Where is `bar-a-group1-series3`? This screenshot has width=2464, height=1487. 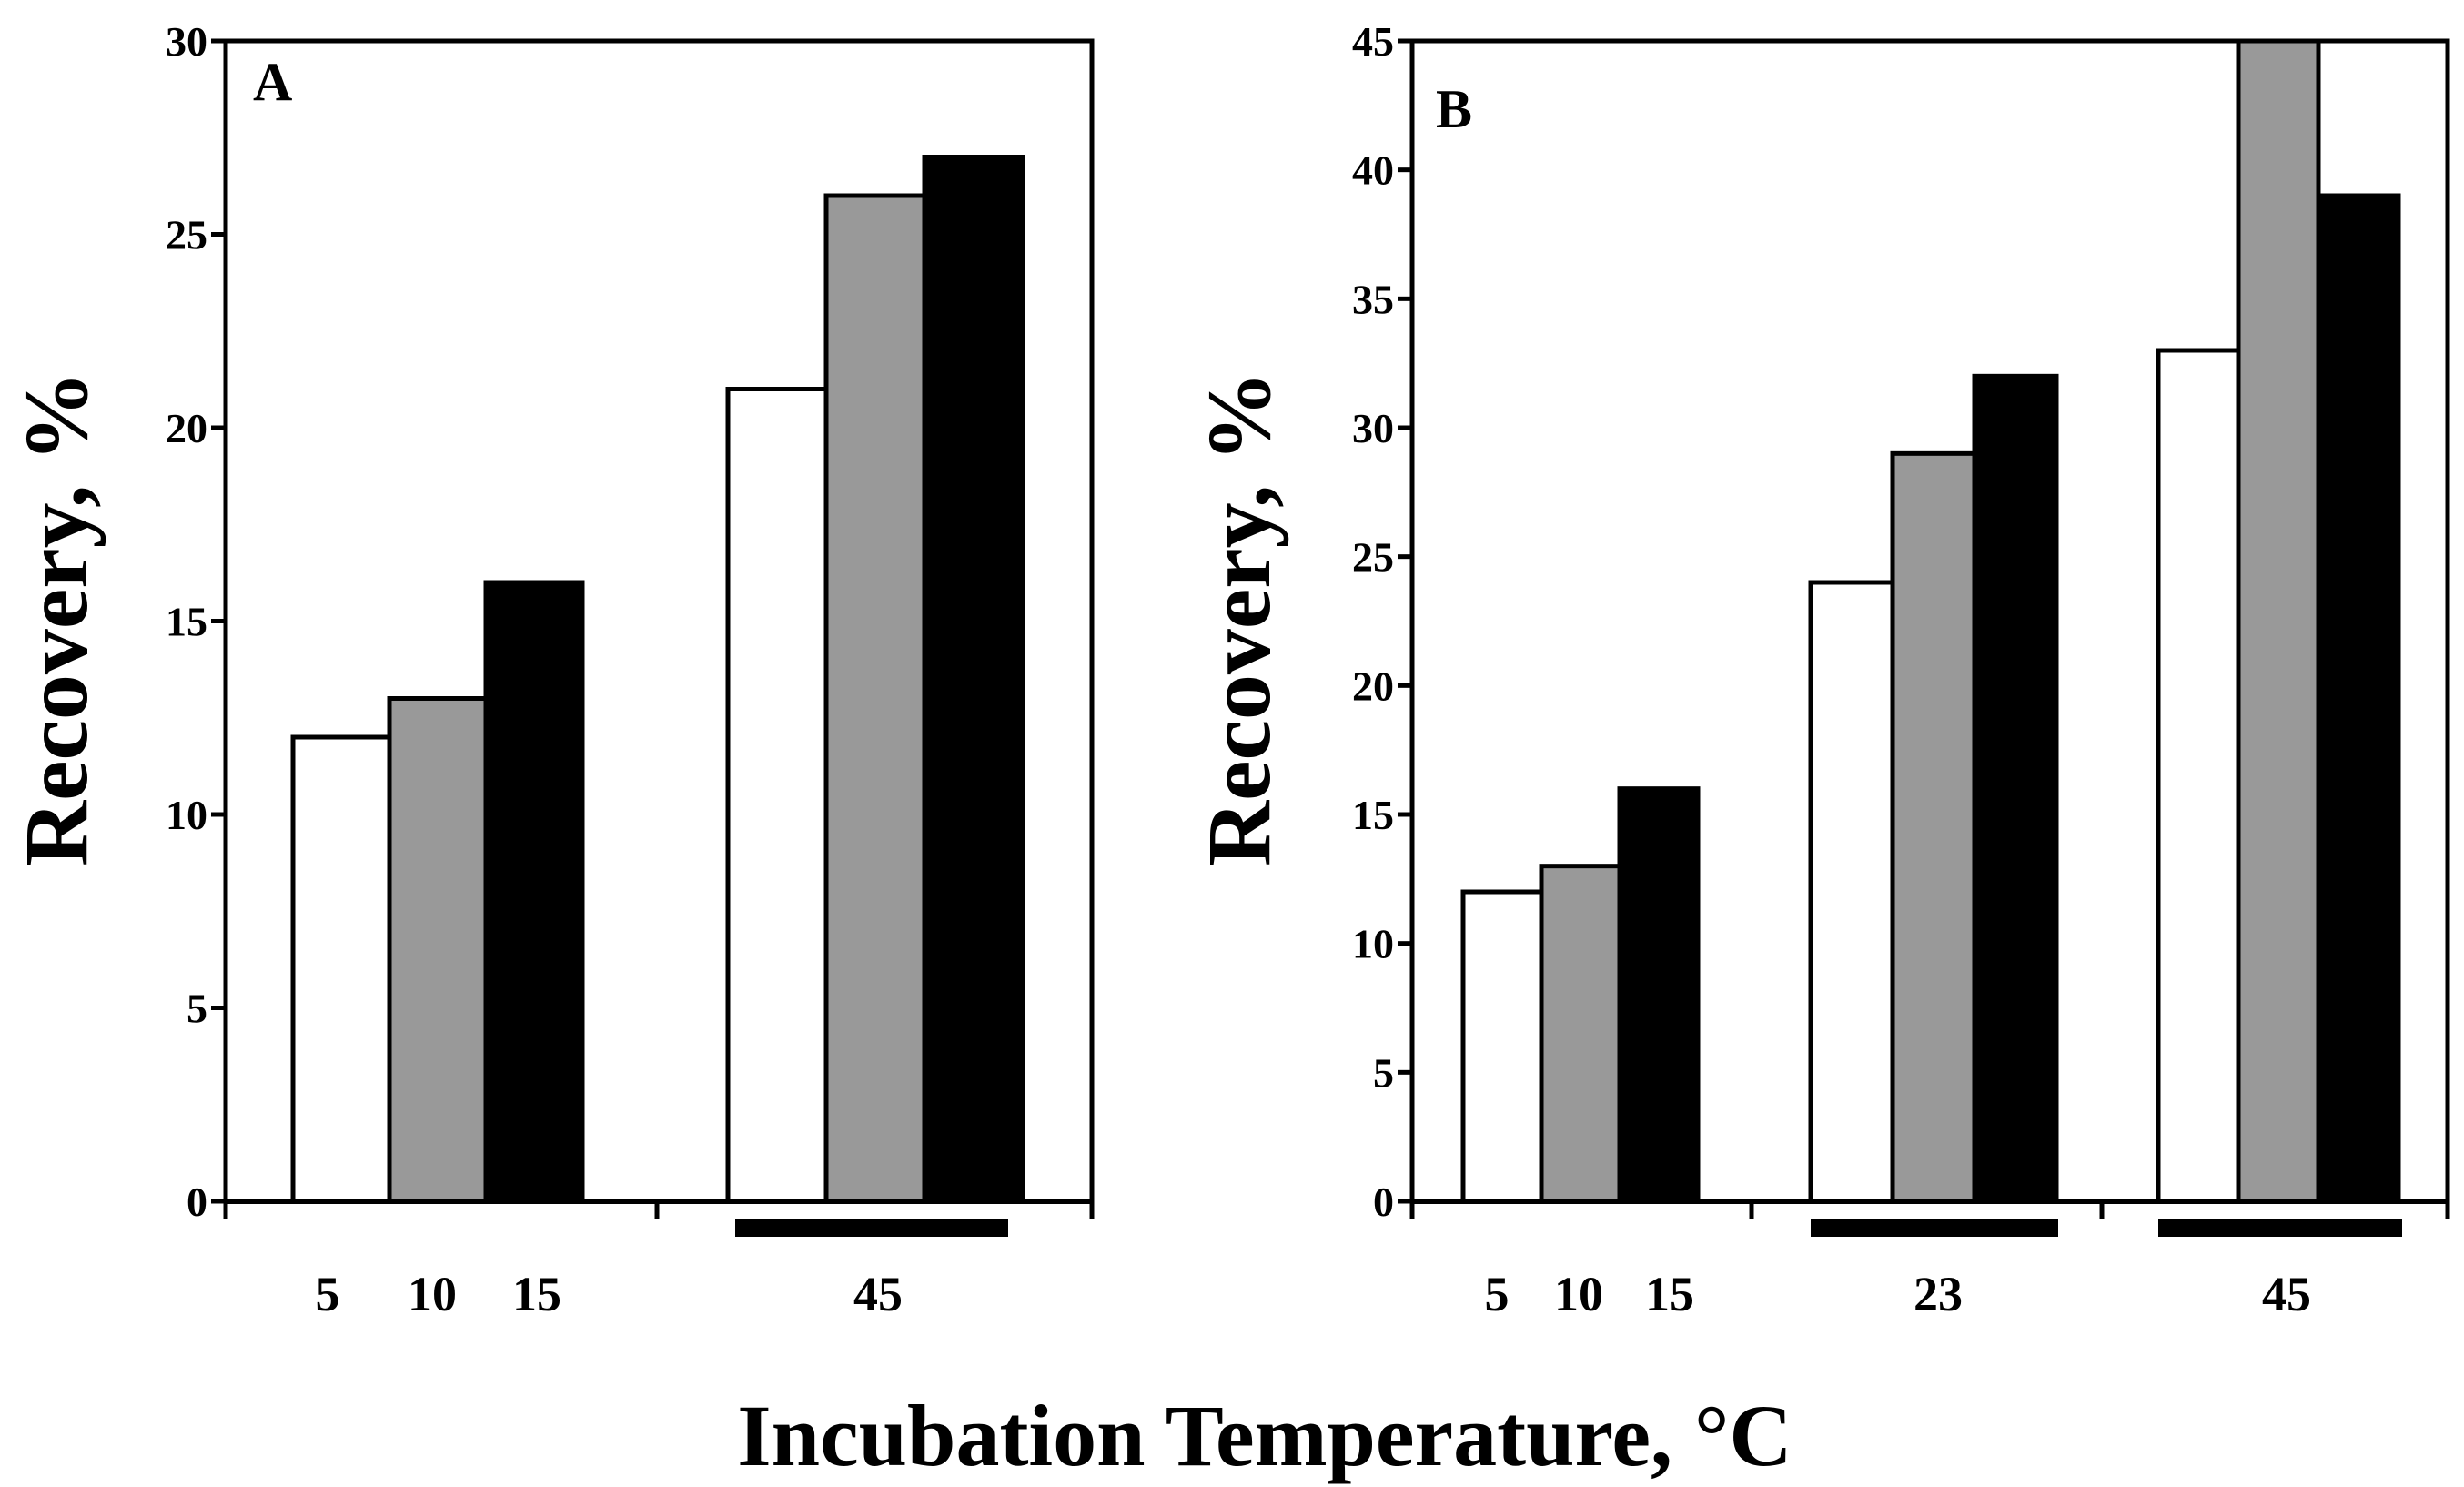 bar-a-group1-series3 is located at coordinates (534, 892).